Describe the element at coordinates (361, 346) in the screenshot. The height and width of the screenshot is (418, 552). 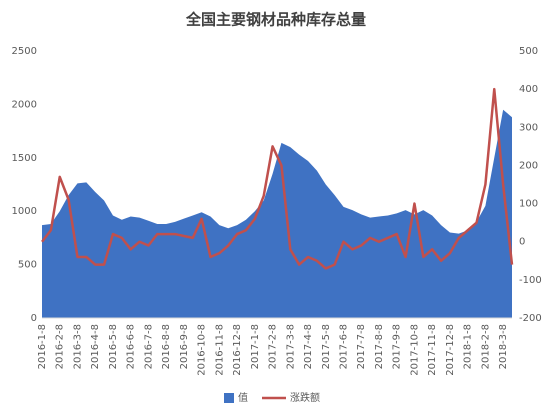
I see `x-tick-label: 2017-7-8` at that location.